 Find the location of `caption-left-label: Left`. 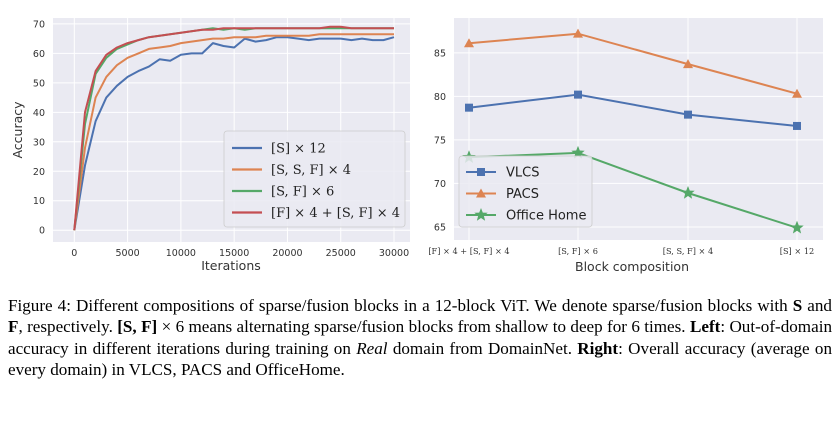

caption-left-label: Left is located at coordinates (705, 327).